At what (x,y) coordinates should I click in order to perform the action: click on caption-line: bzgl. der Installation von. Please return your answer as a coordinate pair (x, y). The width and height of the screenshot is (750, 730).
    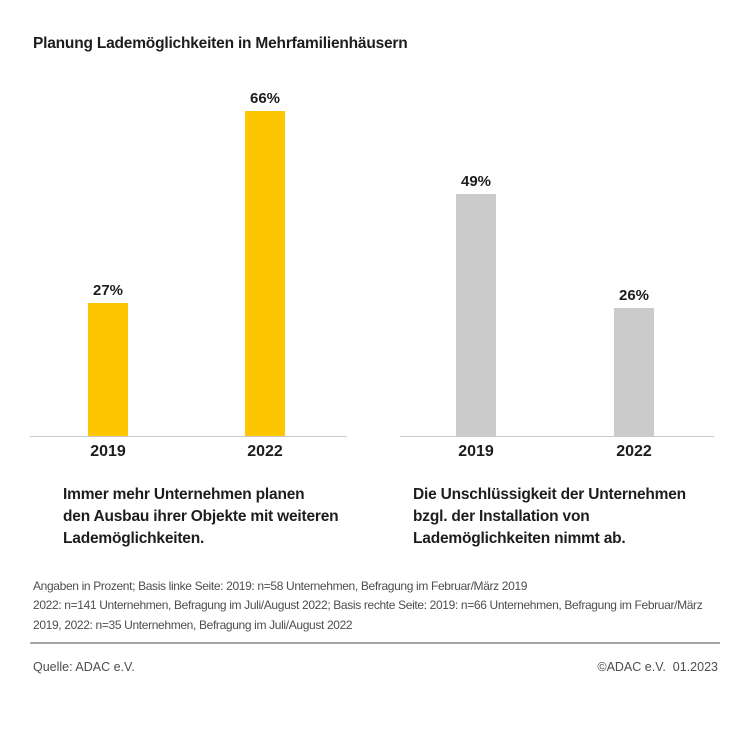
    Looking at the image, I should click on (501, 516).